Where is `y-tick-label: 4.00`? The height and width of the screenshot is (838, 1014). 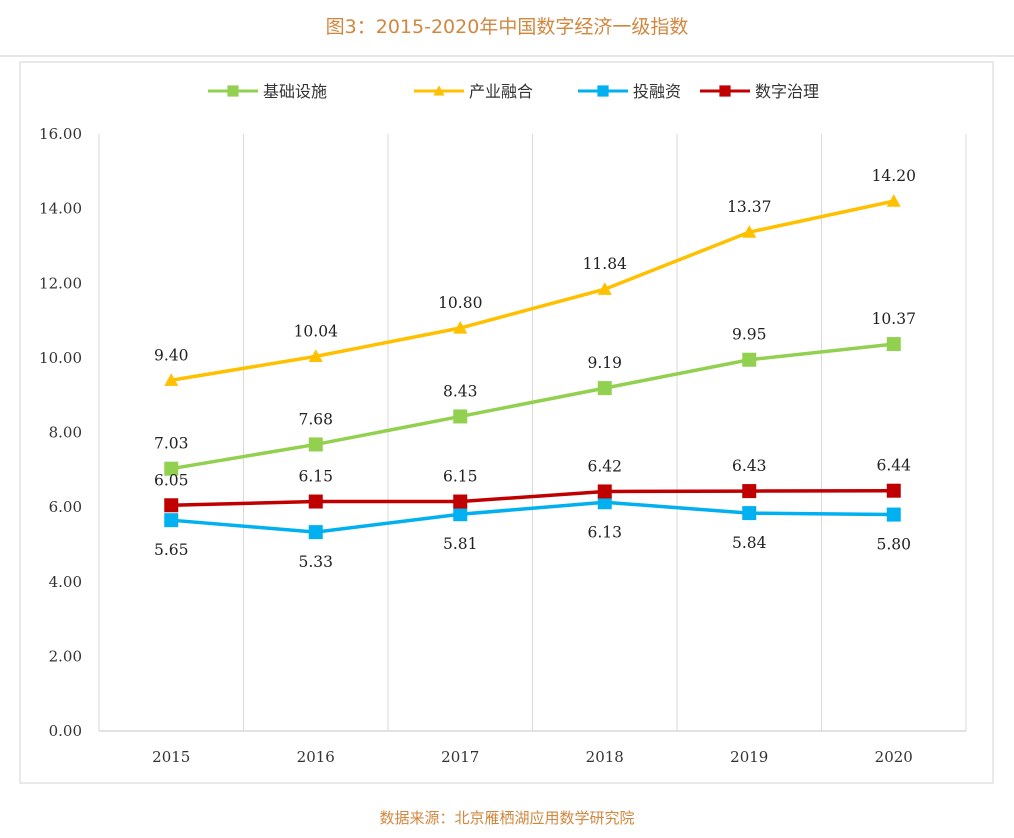 y-tick-label: 4.00 is located at coordinates (65, 582).